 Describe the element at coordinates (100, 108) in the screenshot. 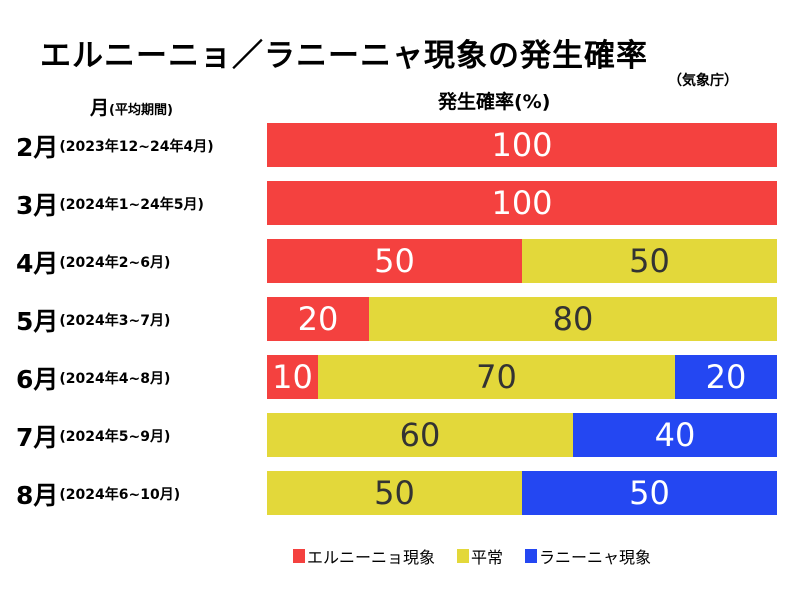

I see `month-header-main: 月` at that location.